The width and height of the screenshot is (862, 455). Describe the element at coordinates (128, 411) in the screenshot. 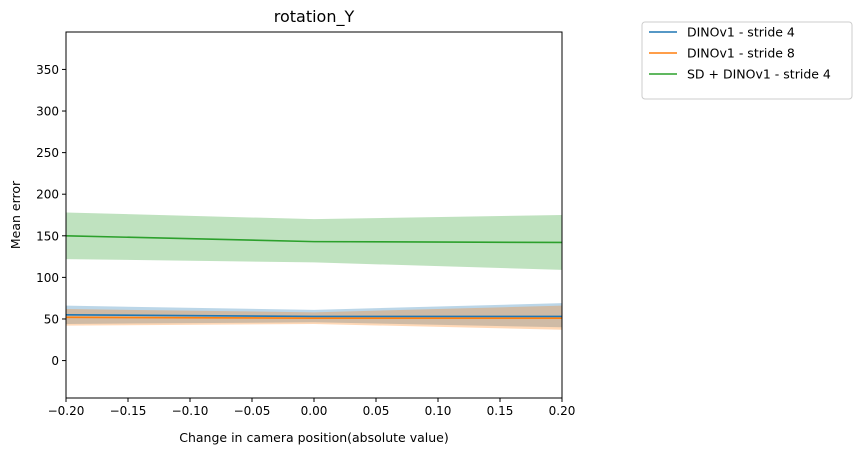

I see `x-tick-label: −0.15` at that location.